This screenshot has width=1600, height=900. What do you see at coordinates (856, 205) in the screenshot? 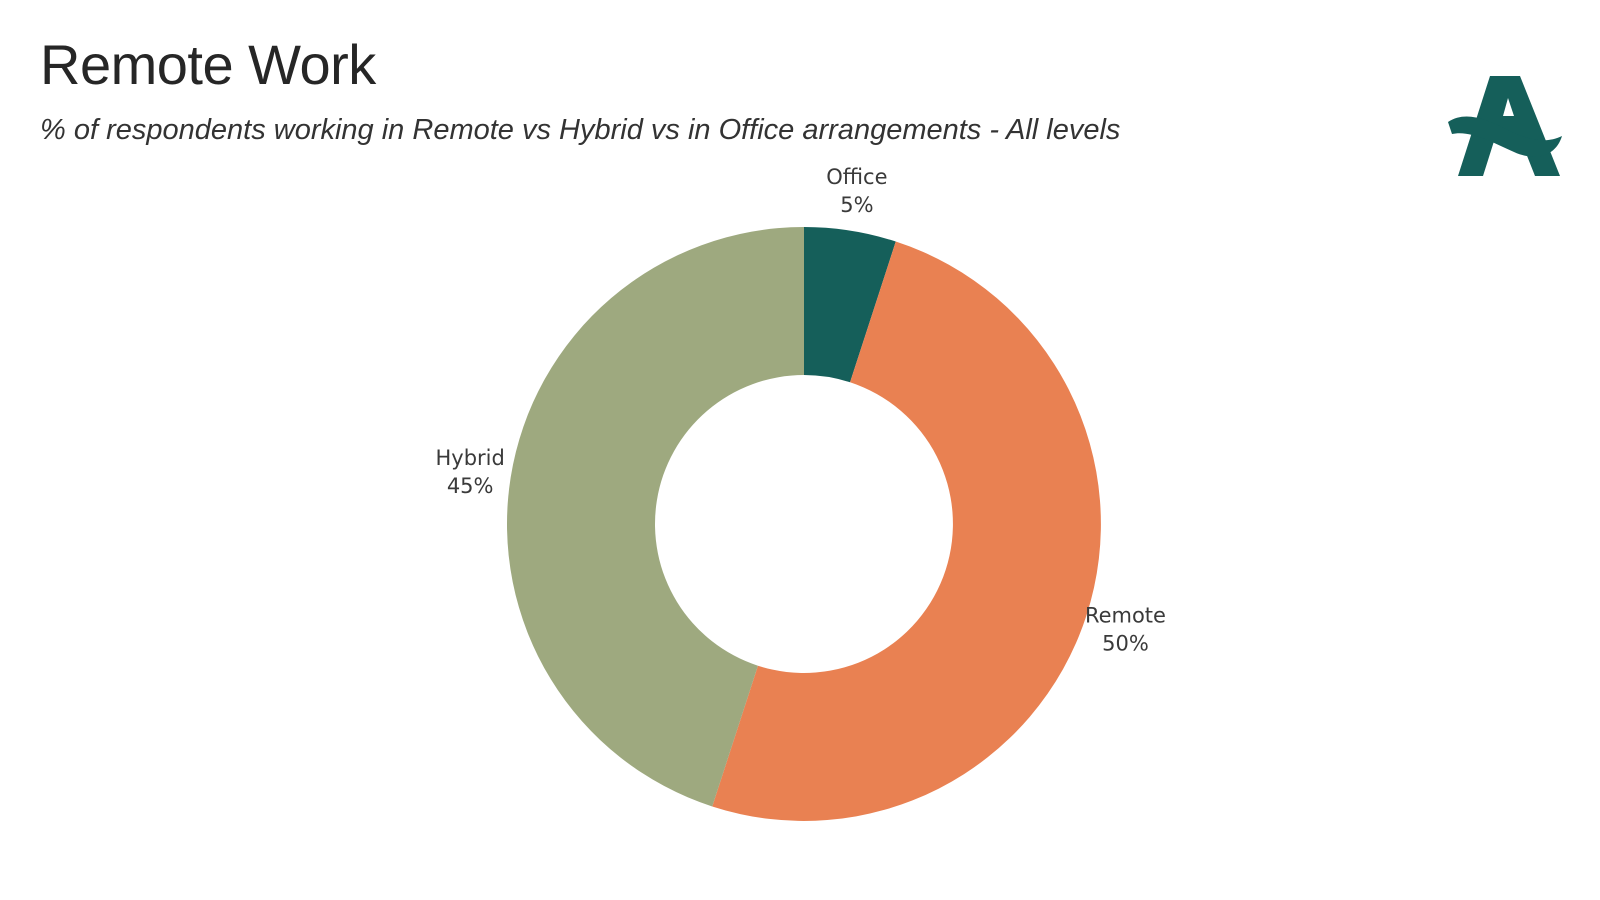
I see `slice-value-office: 5%` at bounding box center [856, 205].